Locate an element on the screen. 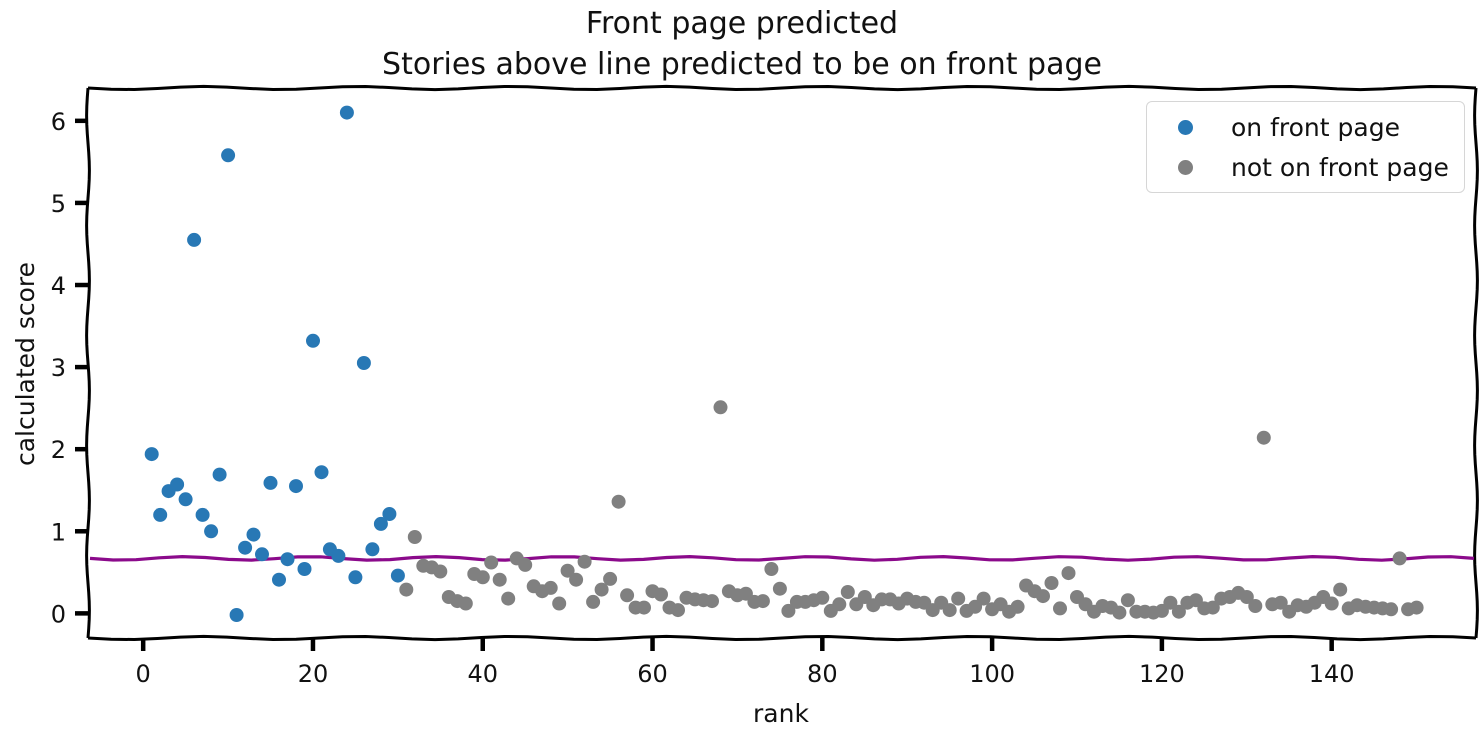 This screenshot has width=1484, height=736. legend-marker-on-front-page is located at coordinates (1185, 127).